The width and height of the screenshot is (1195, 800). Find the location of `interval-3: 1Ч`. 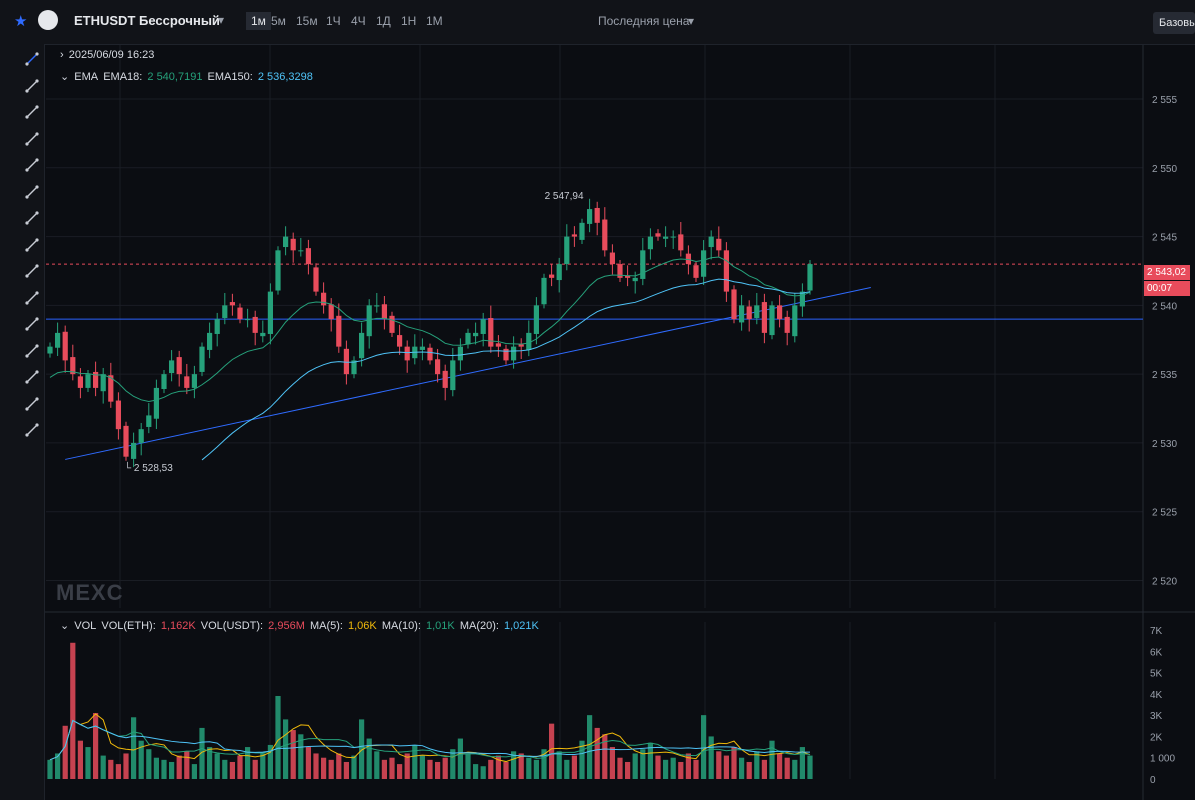

interval-3: 1Ч is located at coordinates (333, 21).